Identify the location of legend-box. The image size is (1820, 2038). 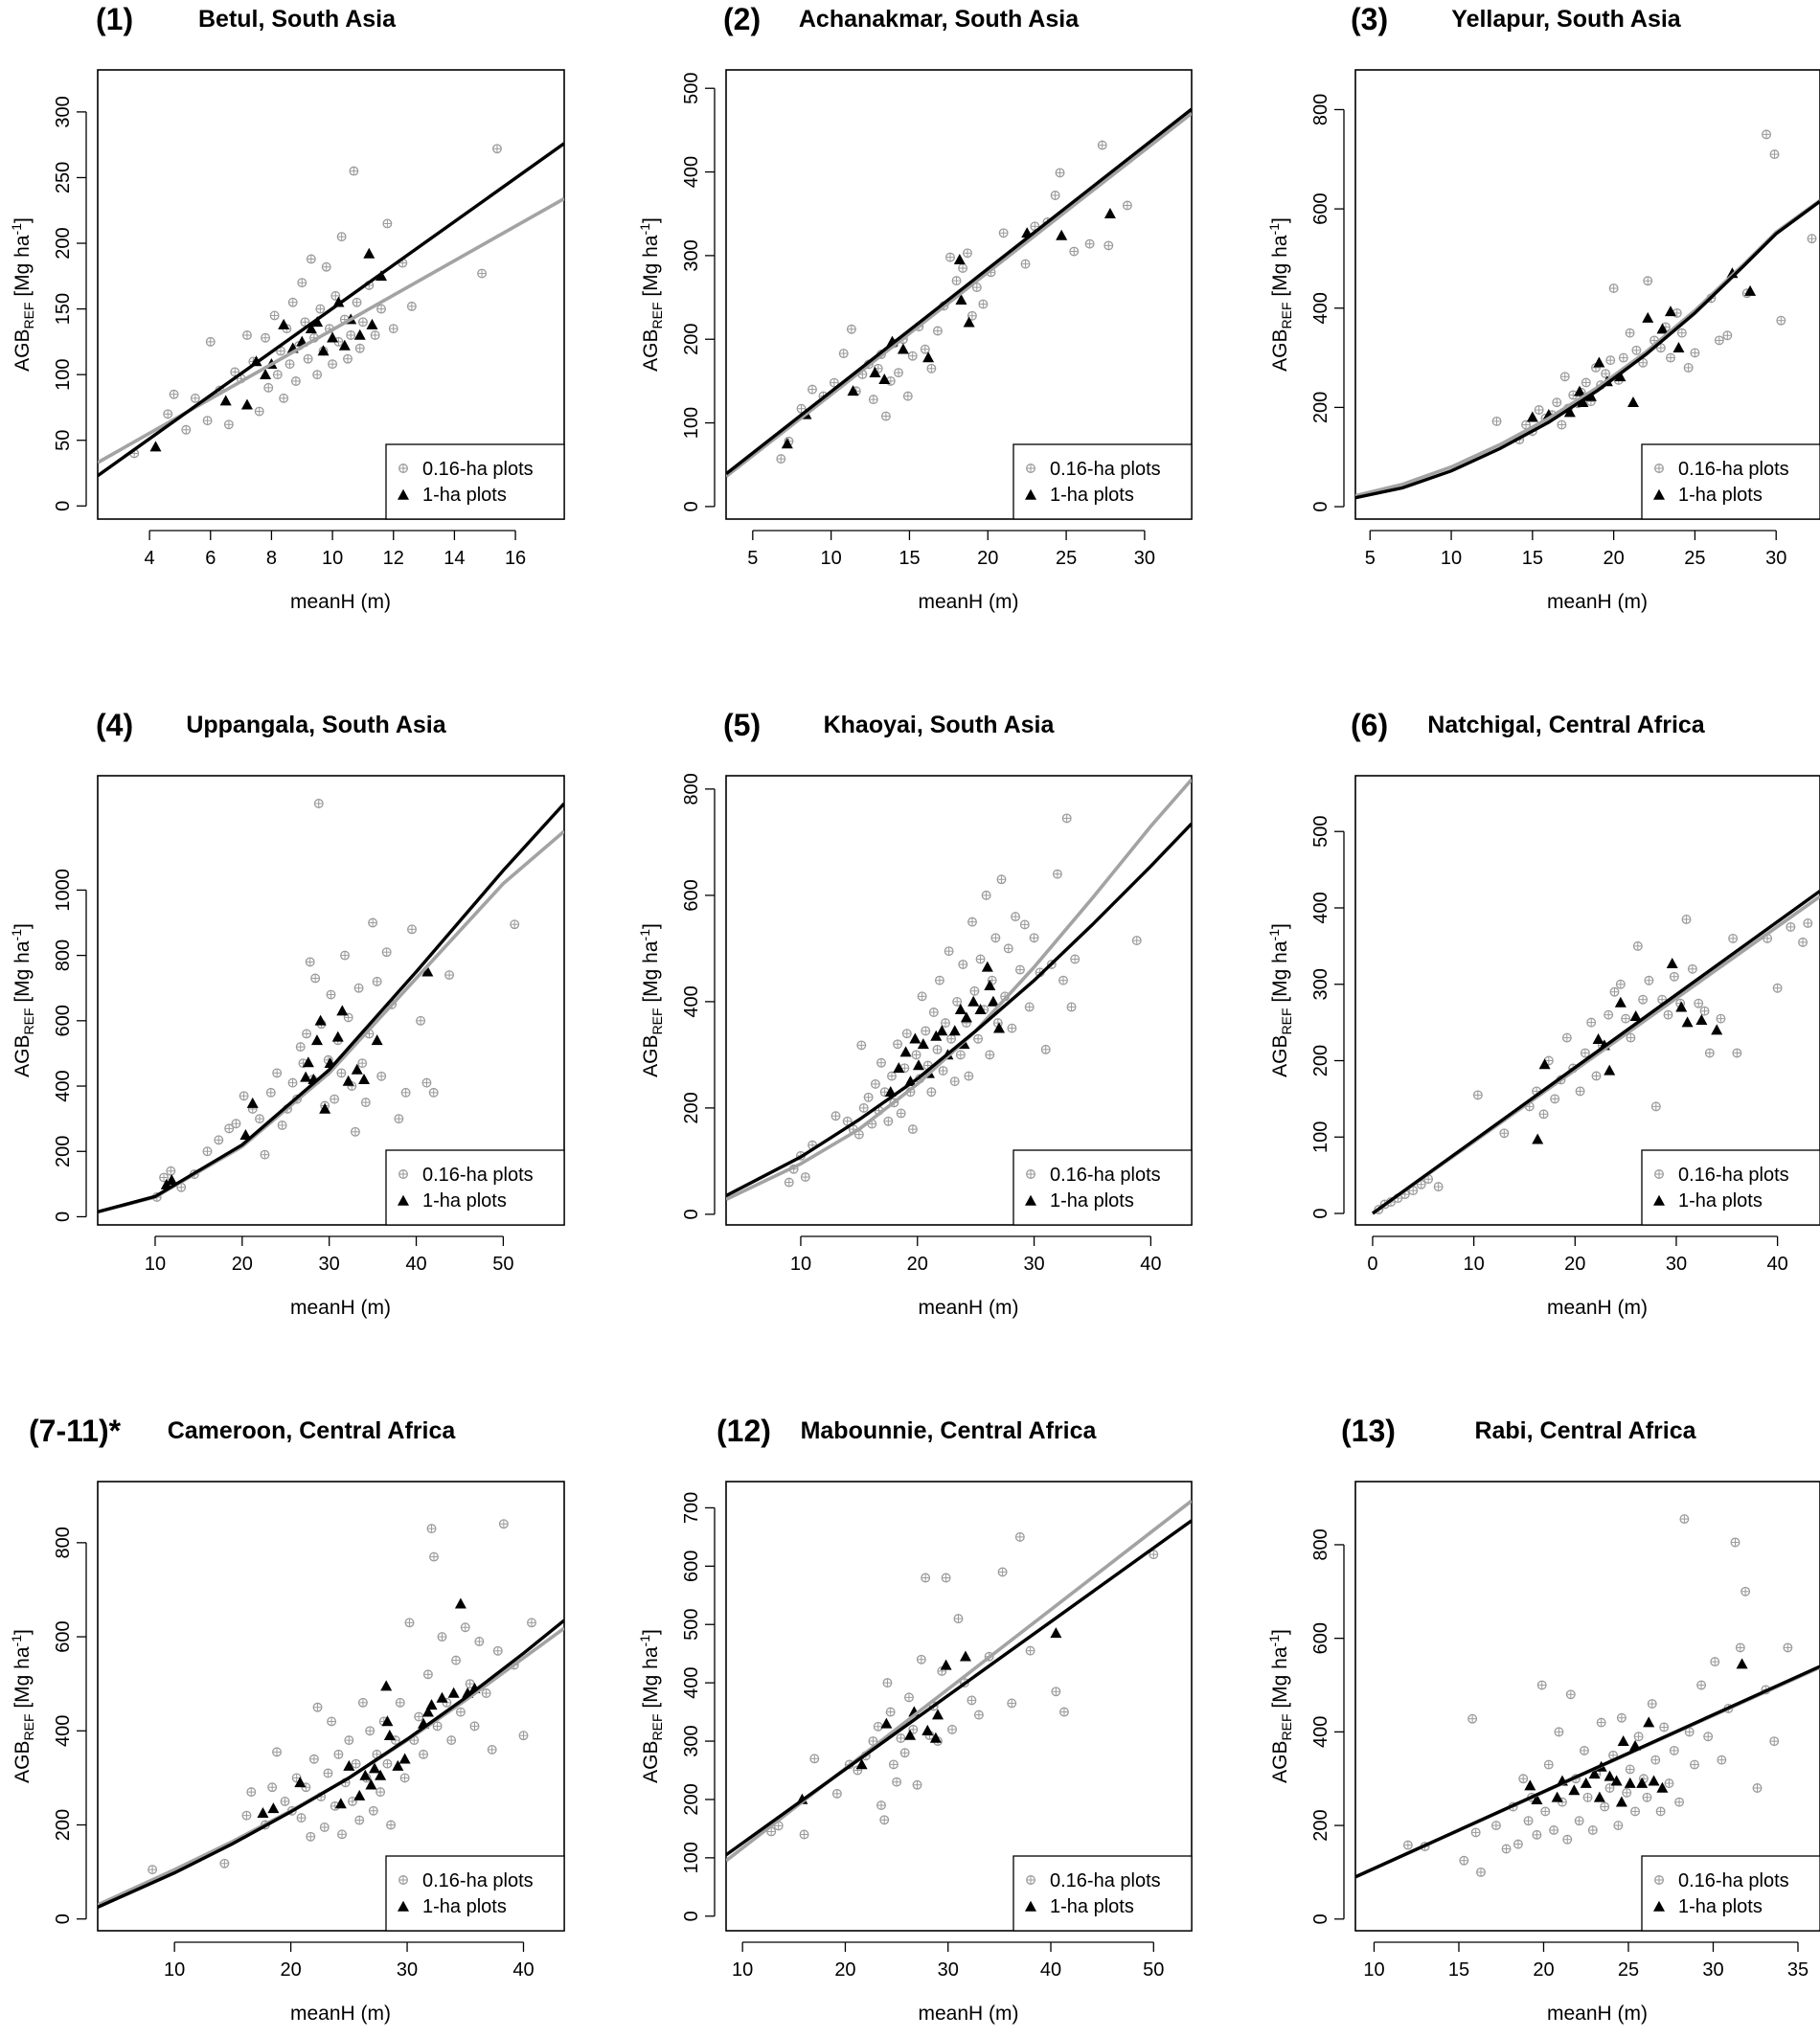
(1102, 1187).